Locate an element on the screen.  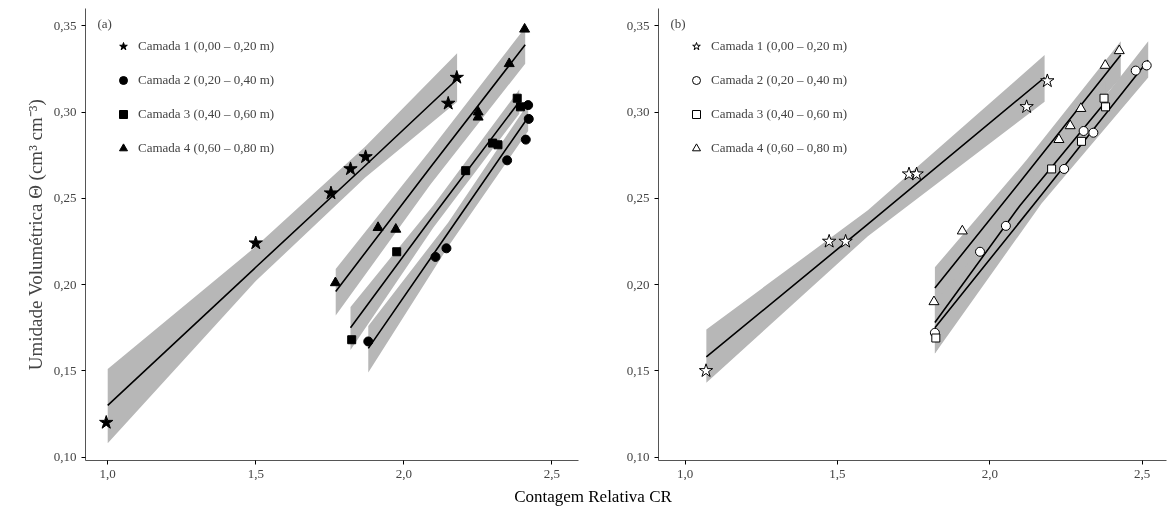
y-axis-title: Umidade Volumétrica Θ (cm³ cm⁻³) is located at coordinates (35, 235).